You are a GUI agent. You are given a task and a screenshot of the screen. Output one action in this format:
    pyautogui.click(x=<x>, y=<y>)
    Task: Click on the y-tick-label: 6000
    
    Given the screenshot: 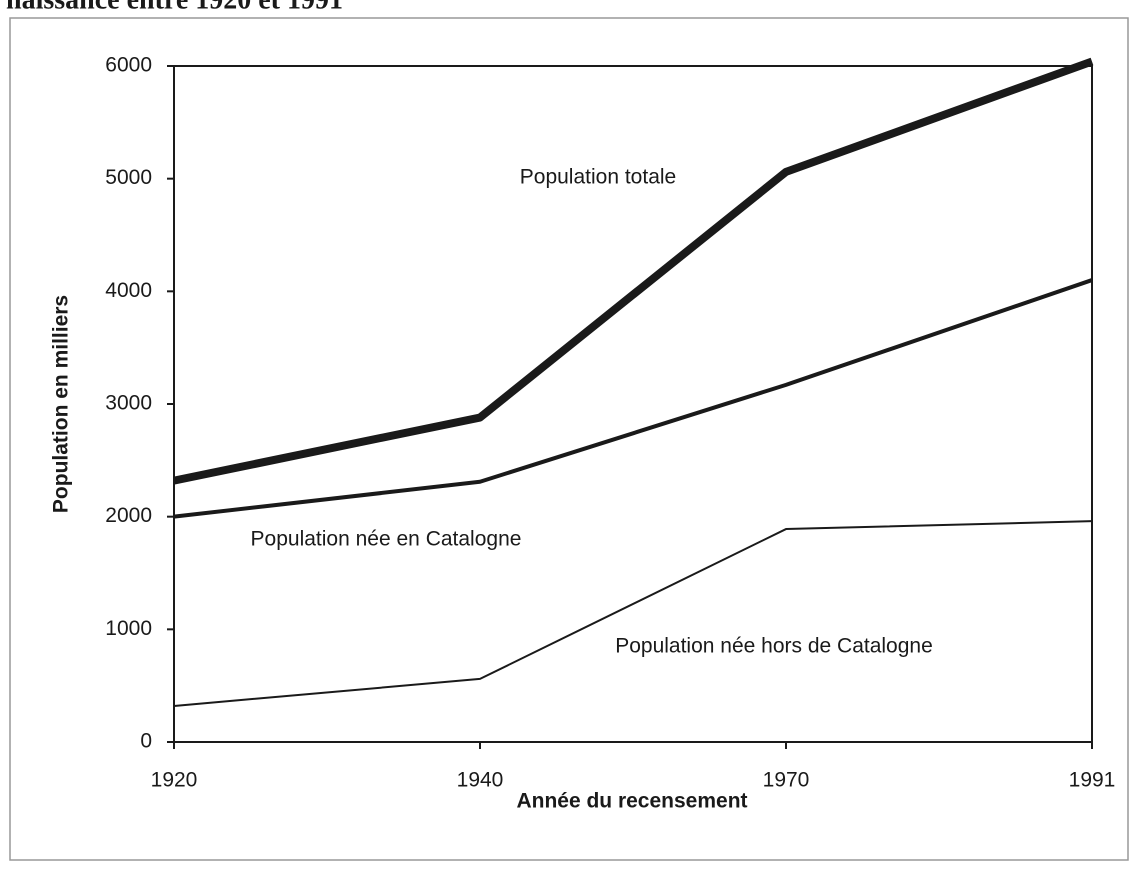 What is the action you would take?
    pyautogui.click(x=128, y=65)
    